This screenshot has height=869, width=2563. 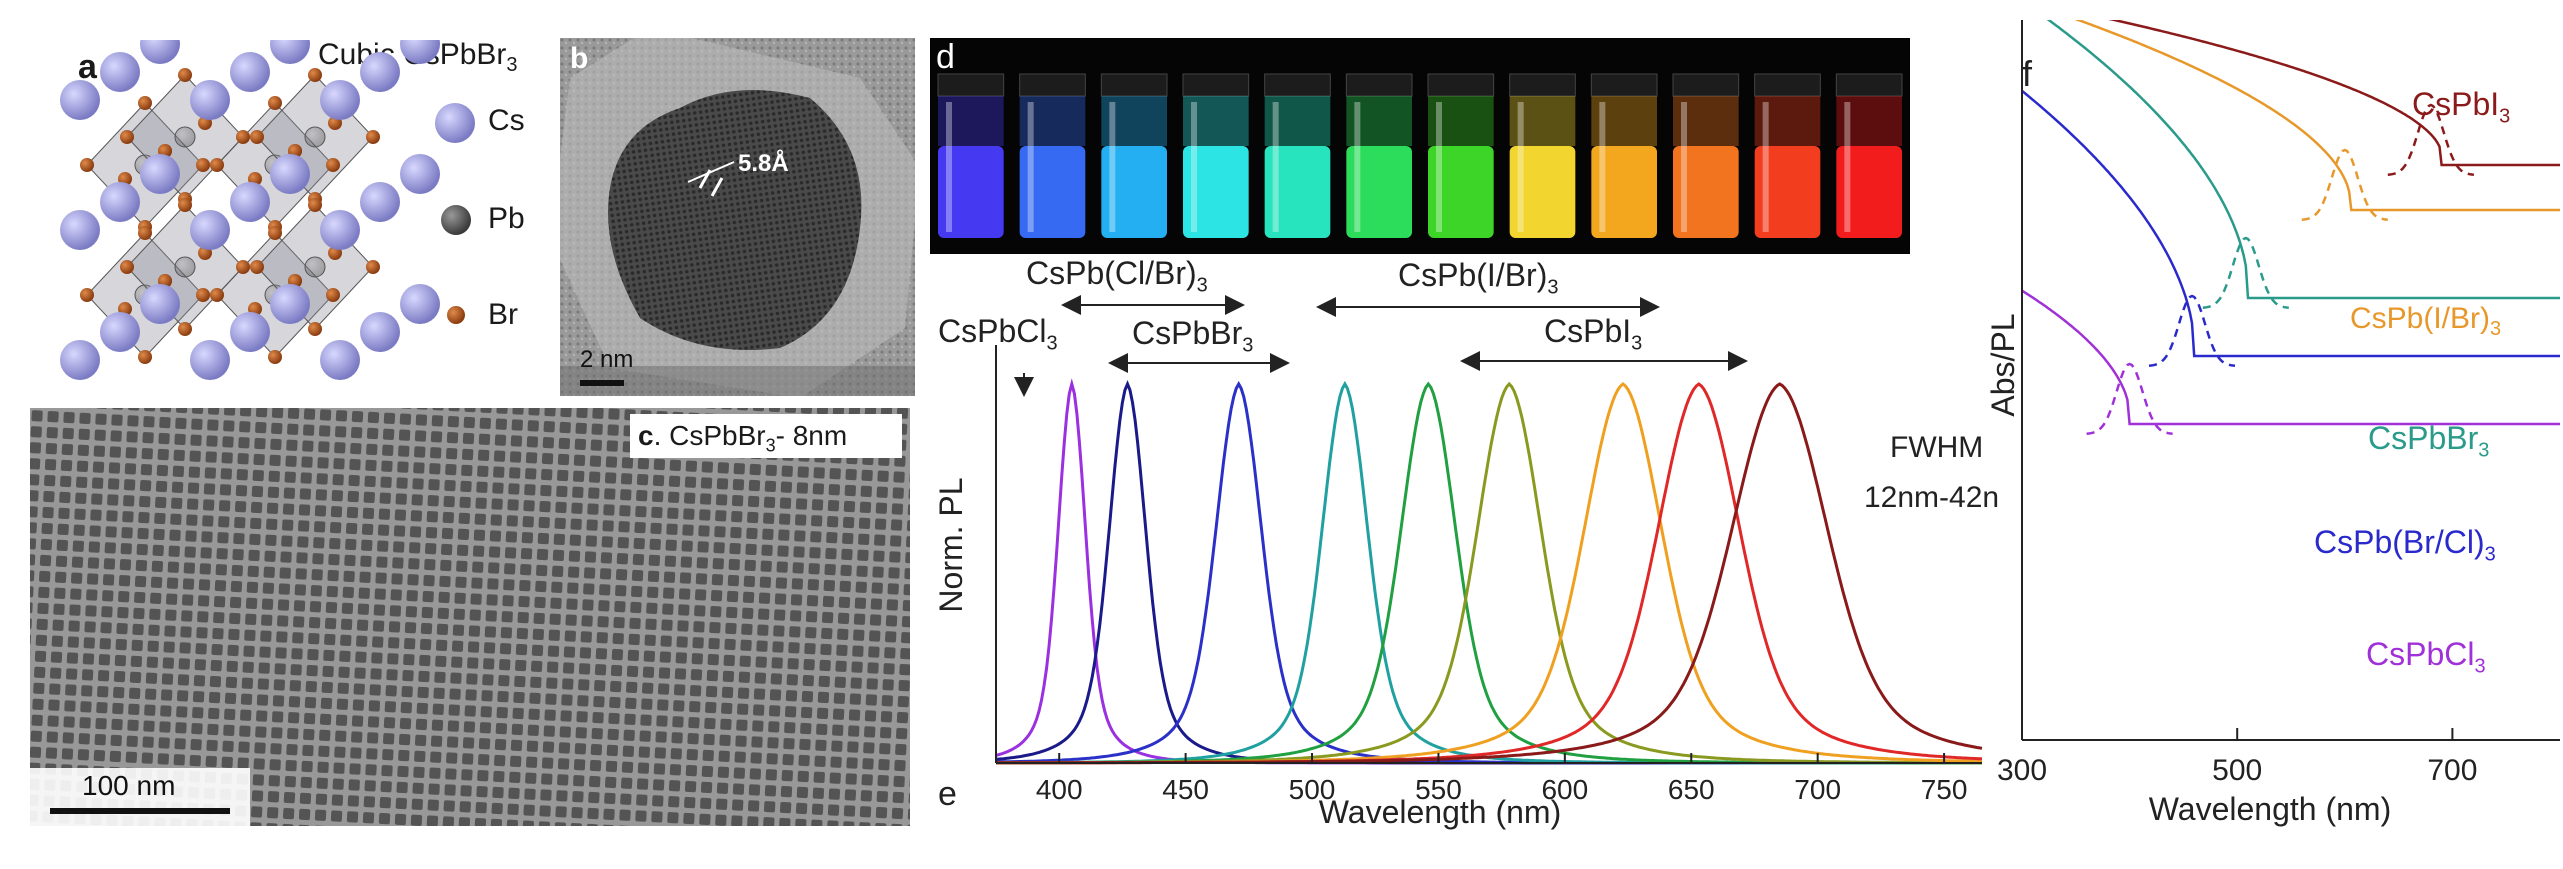 What do you see at coordinates (607, 359) in the screenshot?
I see `panel-b-scalebar-label: 2 nm` at bounding box center [607, 359].